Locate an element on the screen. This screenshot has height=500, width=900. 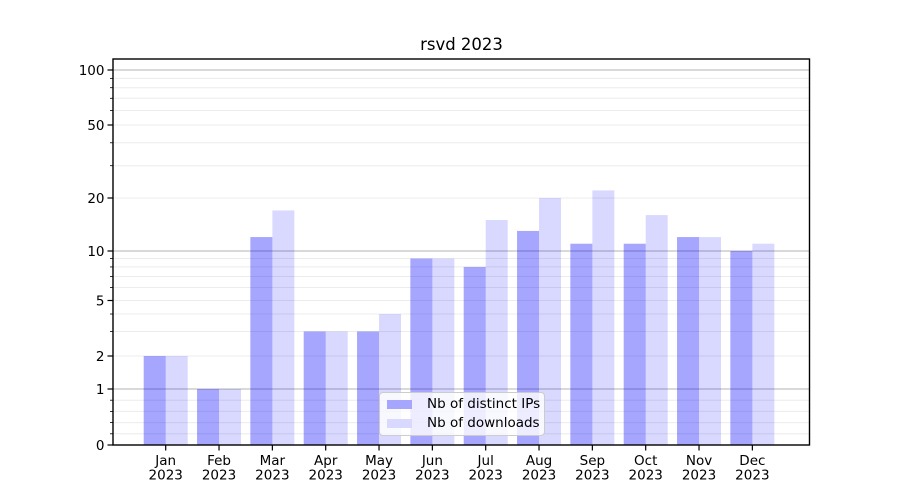
y-tick-label: 2 is located at coordinates (100, 357).